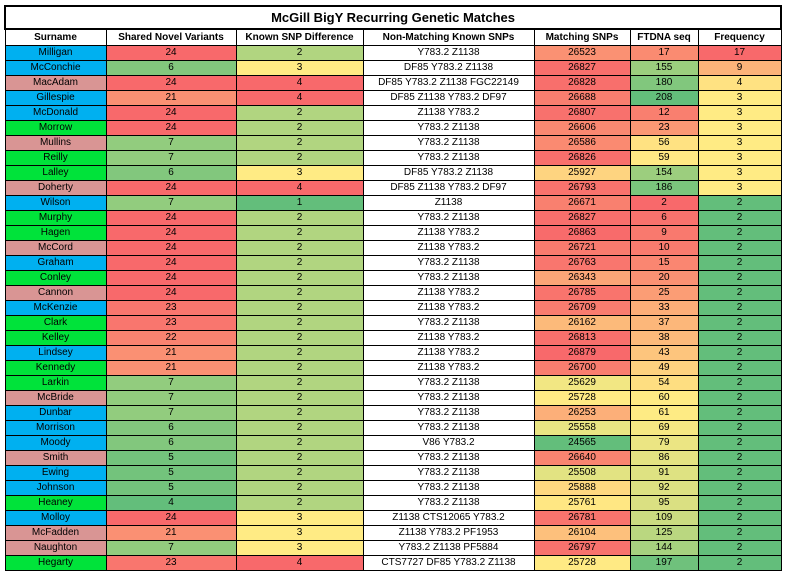 The image size is (785, 577). Describe the element at coordinates (582, 383) in the screenshot. I see `matching-snps-cell: 25629` at that location.